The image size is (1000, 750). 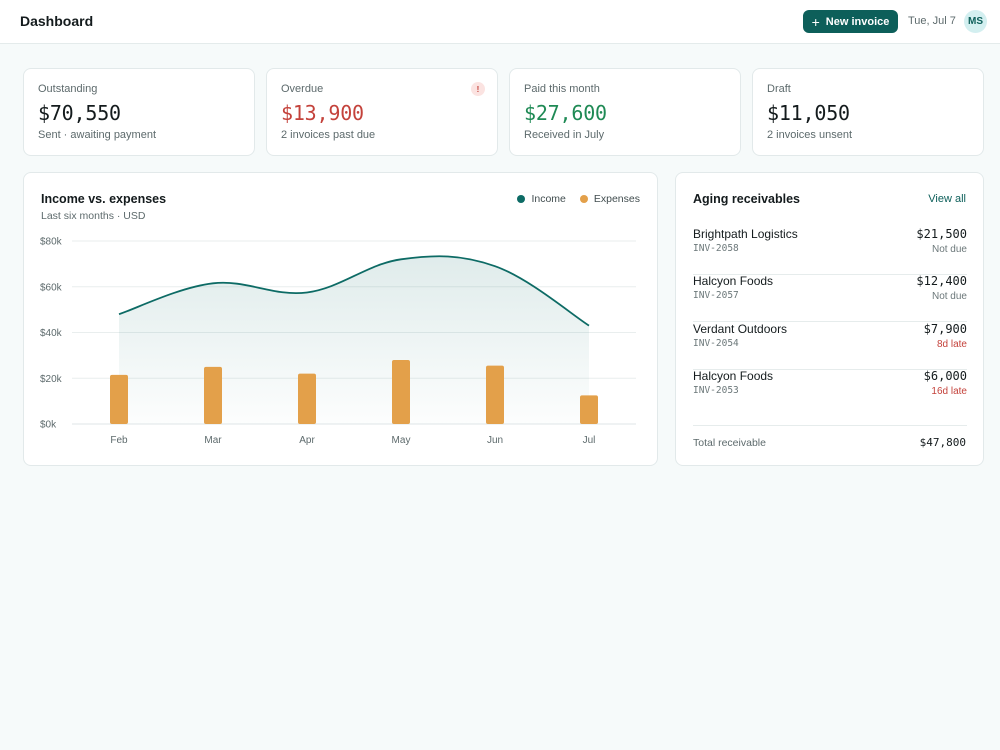 I want to click on total-receivable-amount: $47,800, so click(x=942, y=442).